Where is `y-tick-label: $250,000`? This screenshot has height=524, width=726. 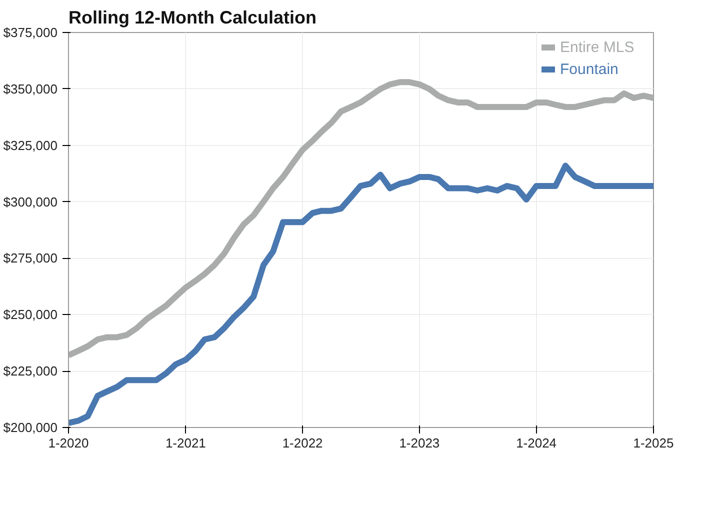 y-tick-label: $250,000 is located at coordinates (30, 314).